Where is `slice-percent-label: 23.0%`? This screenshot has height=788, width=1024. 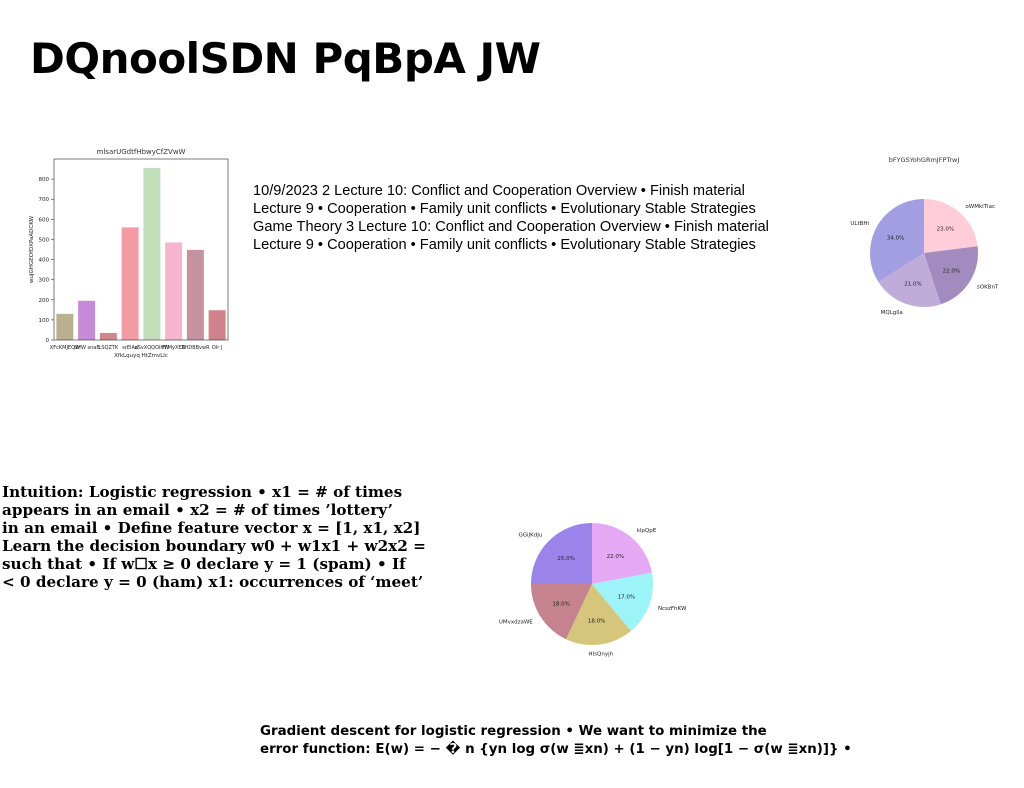
slice-percent-label: 23.0% is located at coordinates (945, 230).